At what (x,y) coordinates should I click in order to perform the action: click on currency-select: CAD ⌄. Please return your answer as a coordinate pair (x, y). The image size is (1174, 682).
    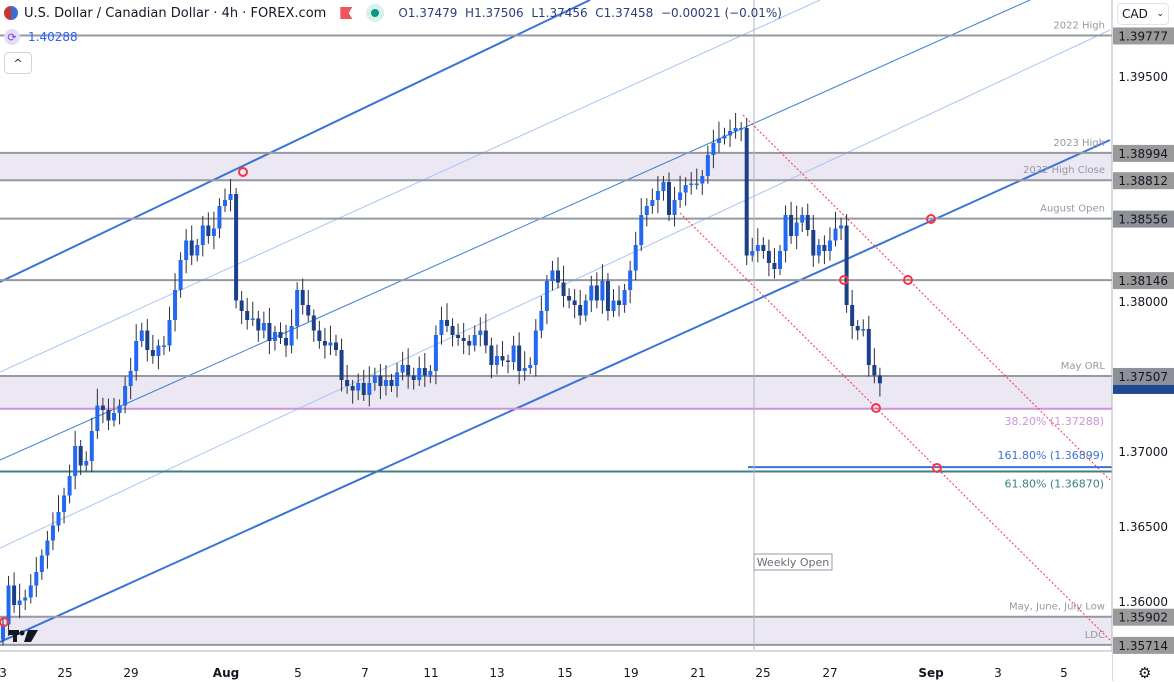
    Looking at the image, I should click on (1143, 14).